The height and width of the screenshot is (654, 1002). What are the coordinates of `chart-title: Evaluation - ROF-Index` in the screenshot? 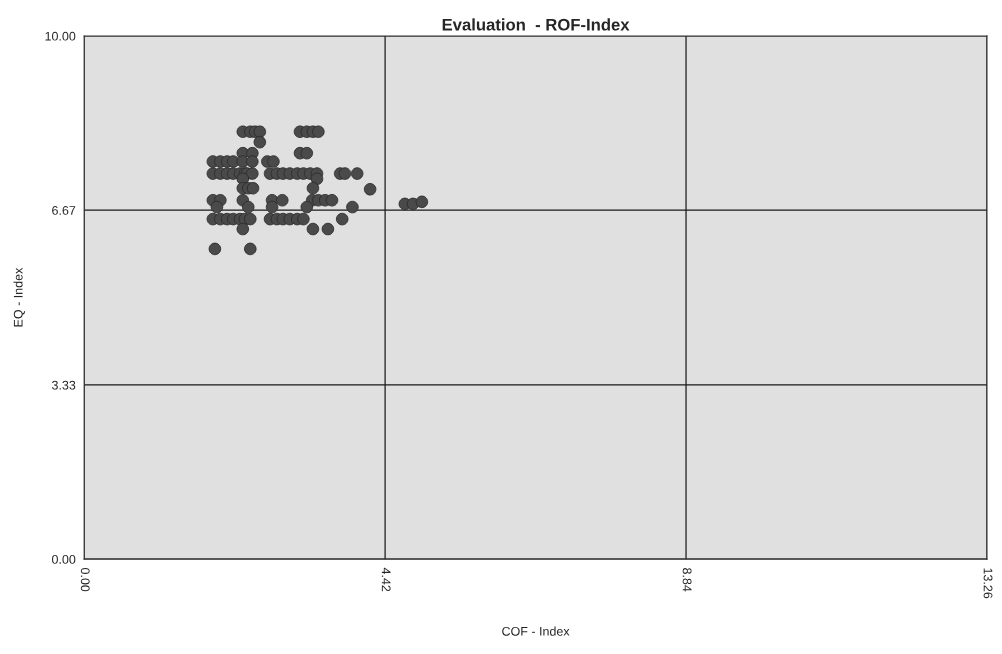 It's located at (536, 24).